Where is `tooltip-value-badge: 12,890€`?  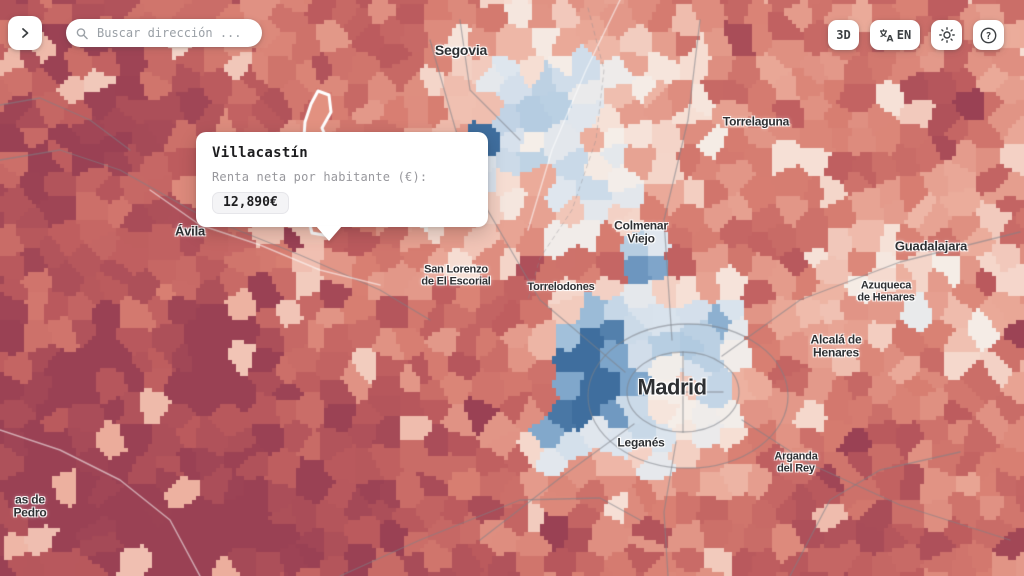 tooltip-value-badge: 12,890€ is located at coordinates (250, 203).